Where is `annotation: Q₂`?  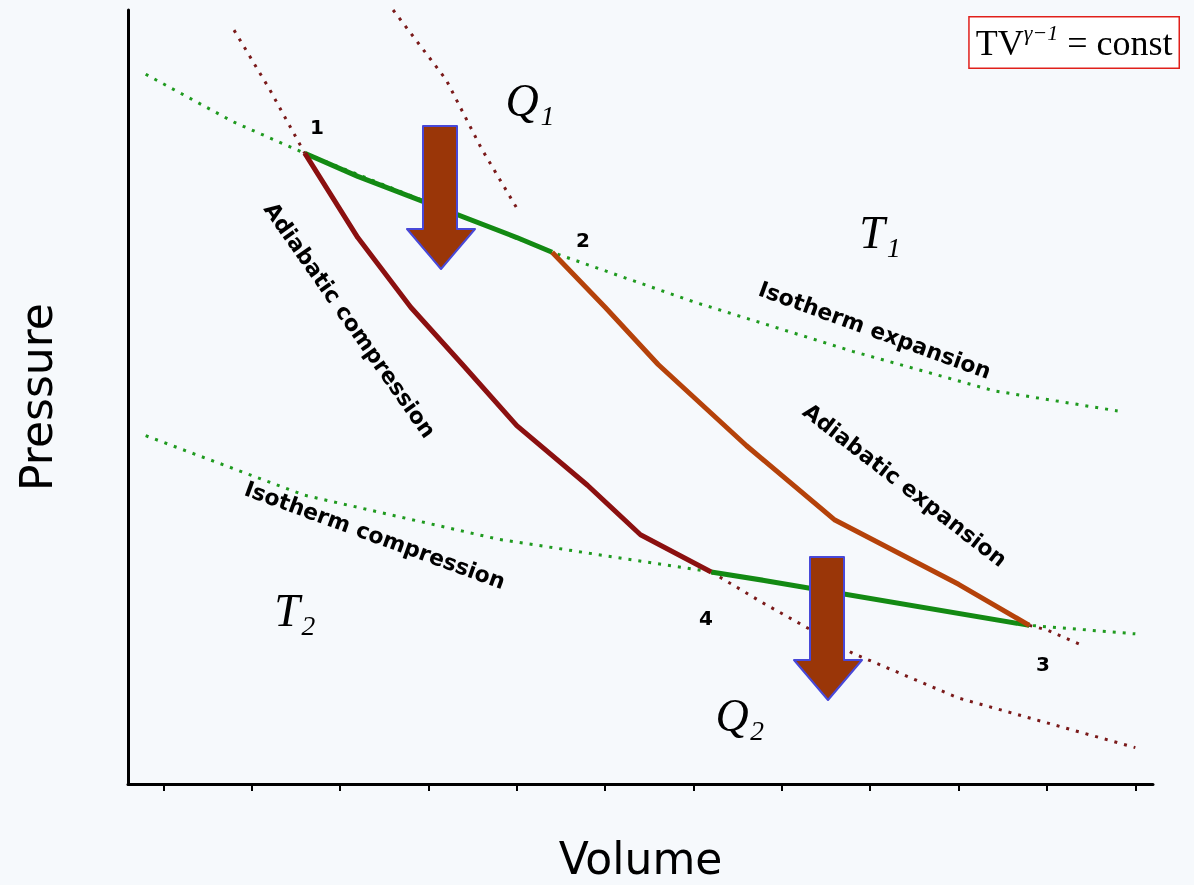 annotation: Q₂ is located at coordinates (740, 715).